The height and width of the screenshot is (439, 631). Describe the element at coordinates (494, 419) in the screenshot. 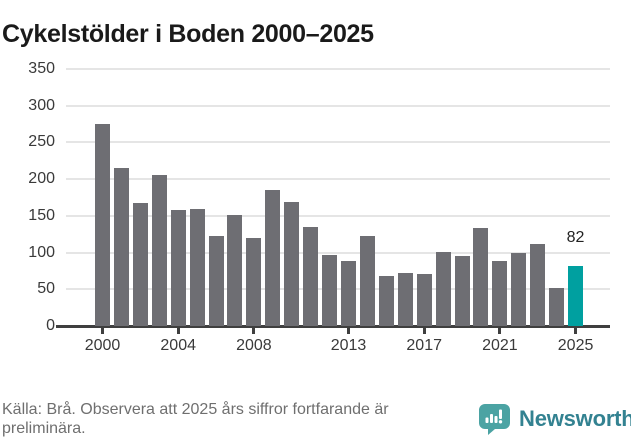

I see `newsworthy-bubble-barchart-icon` at that location.